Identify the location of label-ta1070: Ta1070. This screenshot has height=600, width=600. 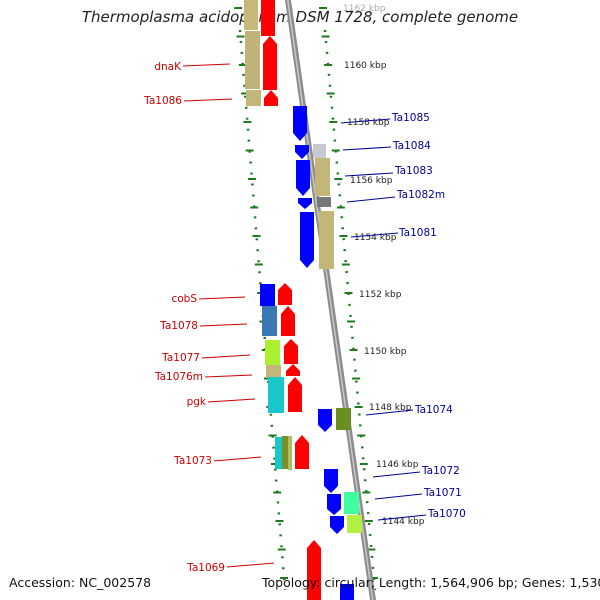
(446, 514).